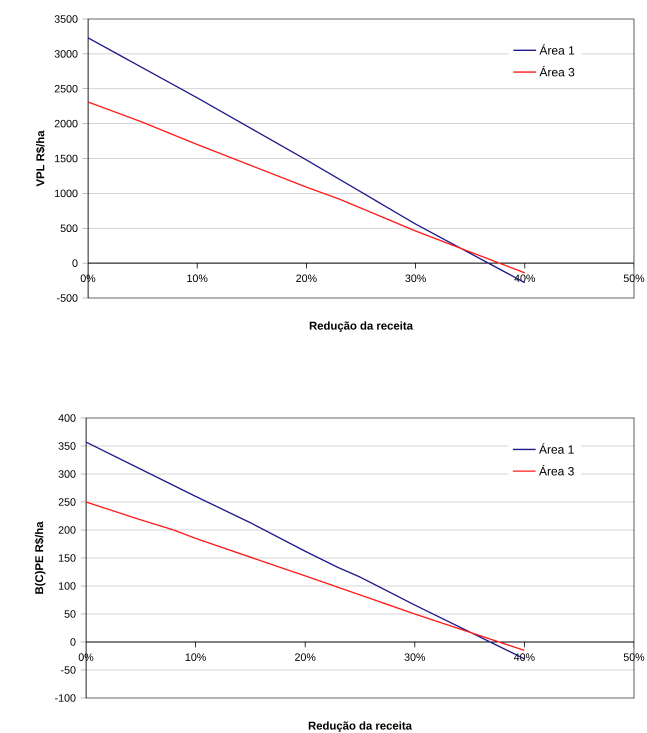  I want to click on line-series, so click(306, 576).